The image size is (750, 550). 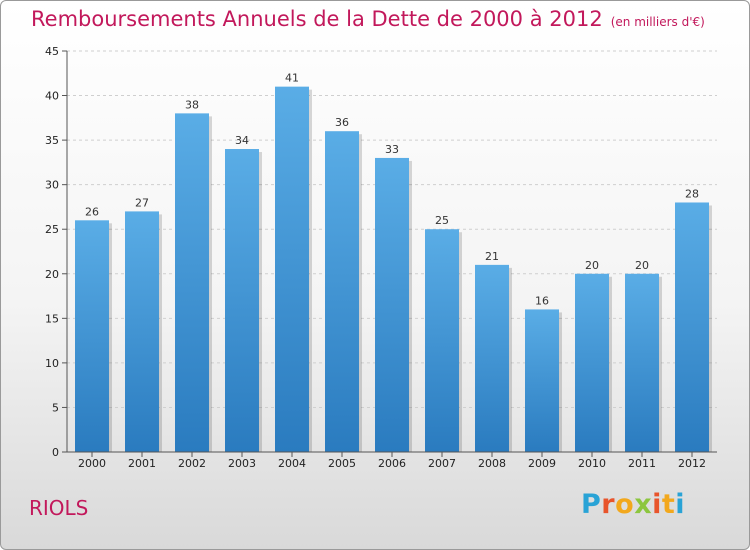 What do you see at coordinates (52, 363) in the screenshot?
I see `y-tick-label: 10` at bounding box center [52, 363].